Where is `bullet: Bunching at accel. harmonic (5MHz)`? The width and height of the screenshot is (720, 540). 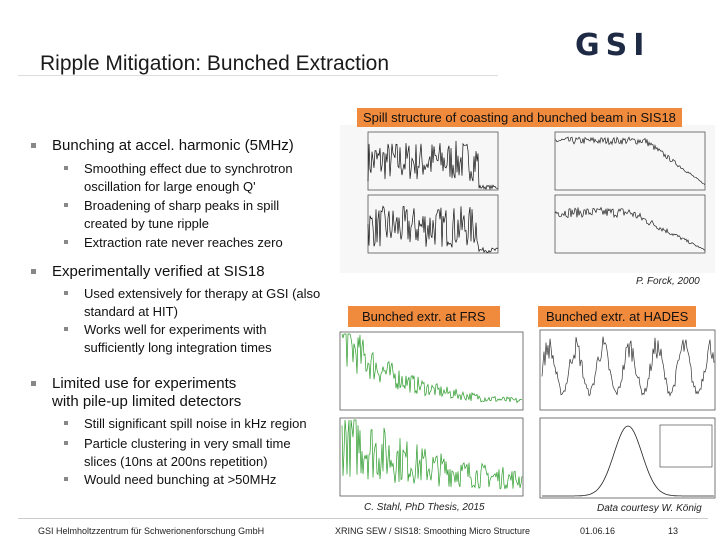
bullet: Bunching at accel. harmonic (5MHz) is located at coordinates (173, 145).